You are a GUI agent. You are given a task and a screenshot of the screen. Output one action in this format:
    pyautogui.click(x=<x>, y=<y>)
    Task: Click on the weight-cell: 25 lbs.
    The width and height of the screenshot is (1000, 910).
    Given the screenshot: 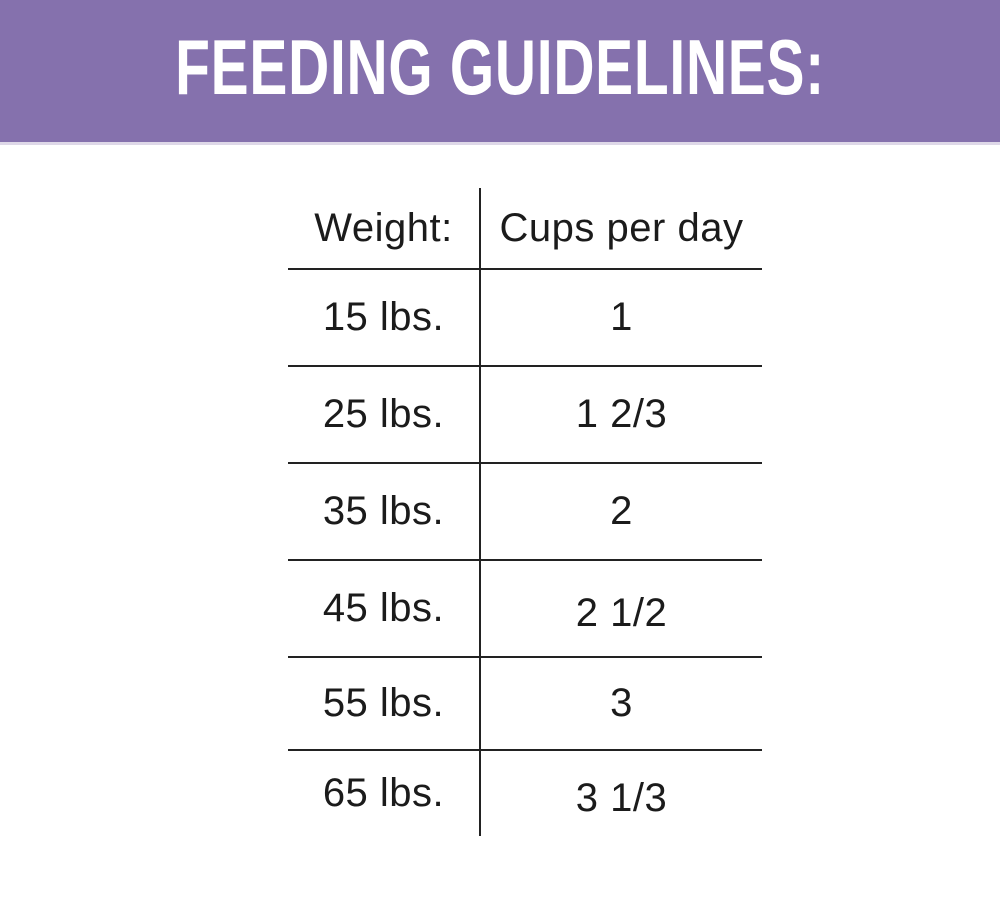 What is the action you would take?
    pyautogui.click(x=384, y=414)
    